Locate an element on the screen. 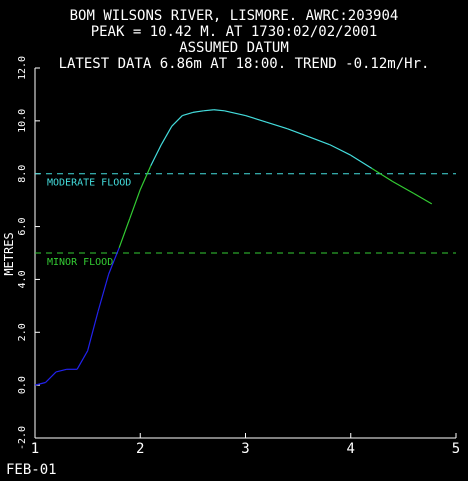  x-tick-label: 5 is located at coordinates (456, 449).